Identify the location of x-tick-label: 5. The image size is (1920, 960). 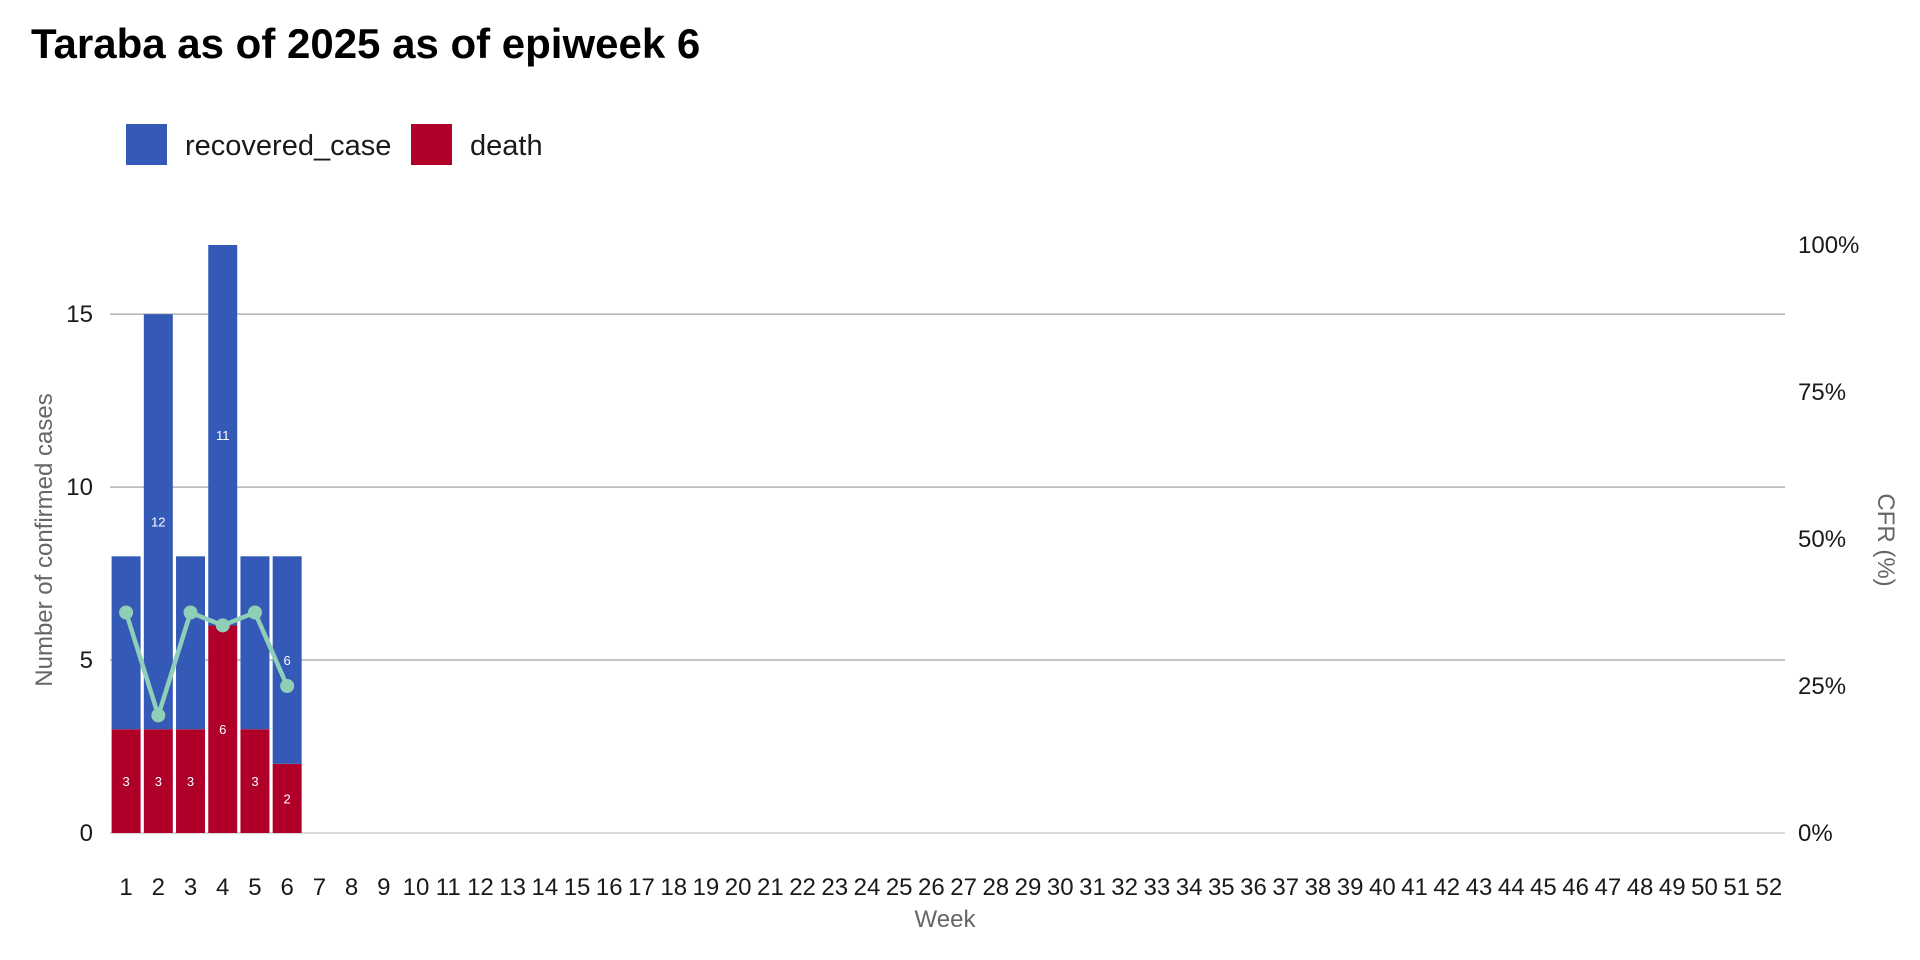
(254, 887).